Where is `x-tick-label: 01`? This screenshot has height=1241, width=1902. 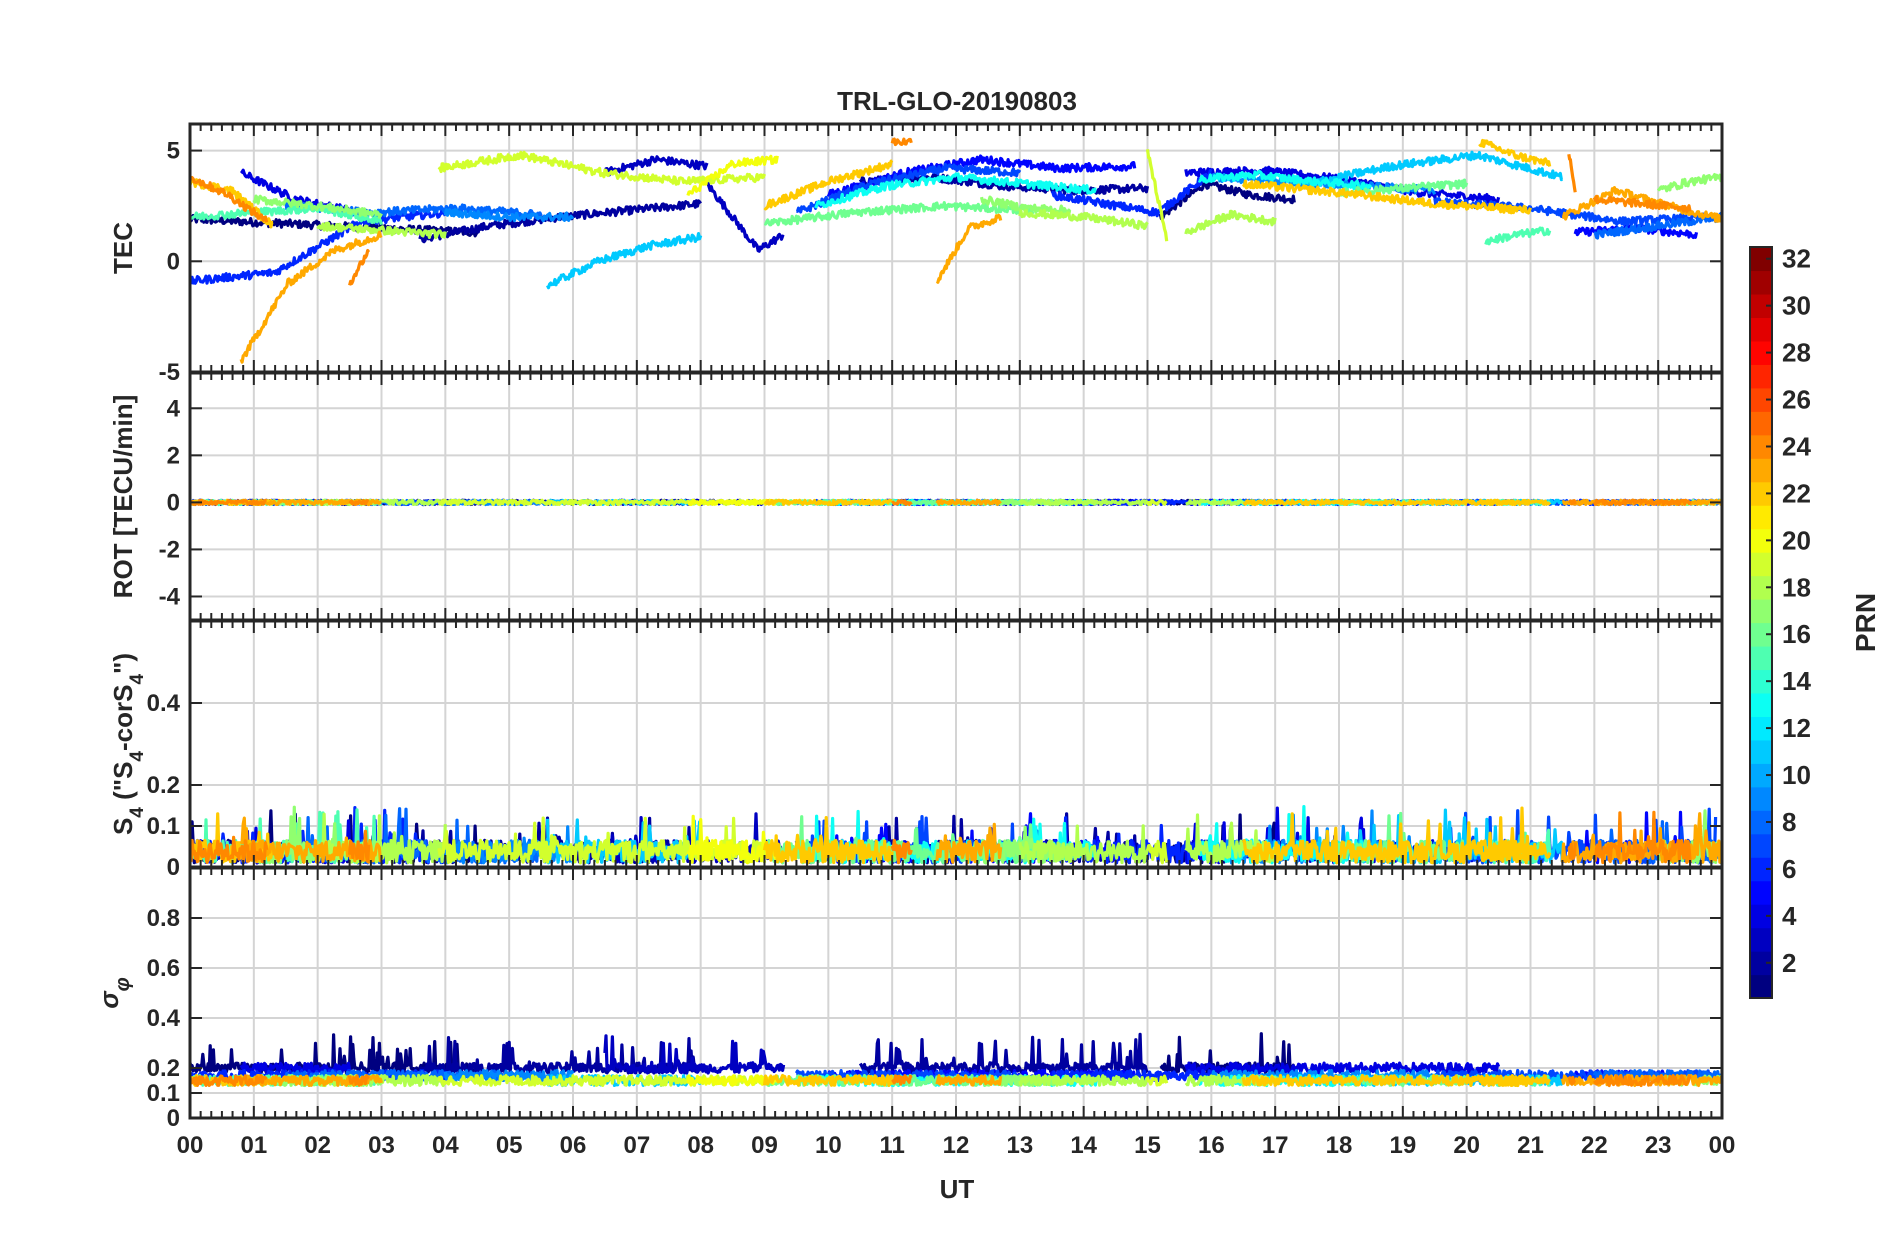 x-tick-label: 01 is located at coordinates (253, 1145).